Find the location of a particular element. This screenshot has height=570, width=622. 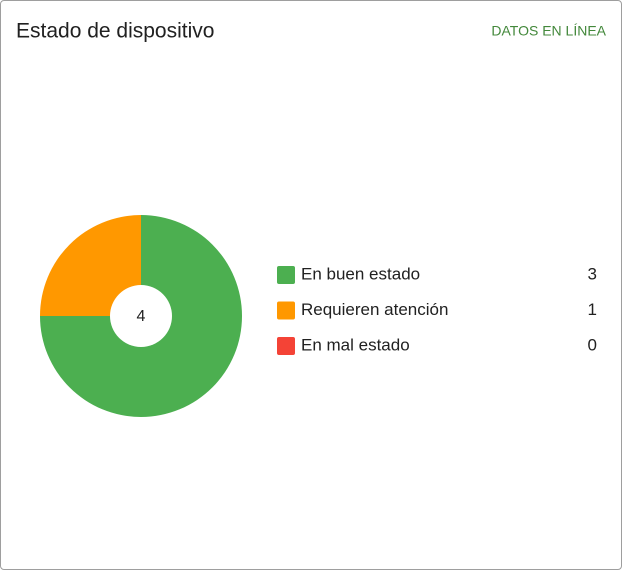

legend-label: En buen estado is located at coordinates (360, 273).